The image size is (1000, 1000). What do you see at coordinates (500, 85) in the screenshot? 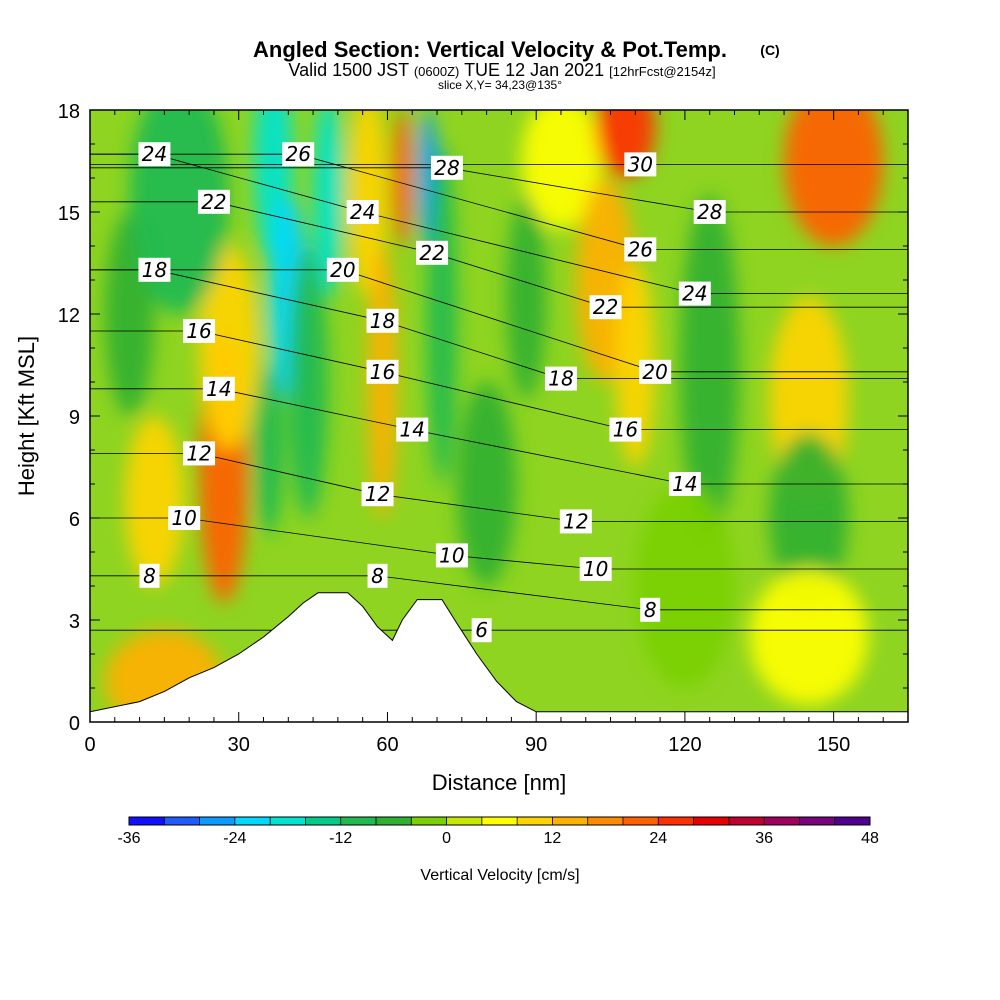
I see `slice-info: slice X,Y= 34,23@135°` at bounding box center [500, 85].